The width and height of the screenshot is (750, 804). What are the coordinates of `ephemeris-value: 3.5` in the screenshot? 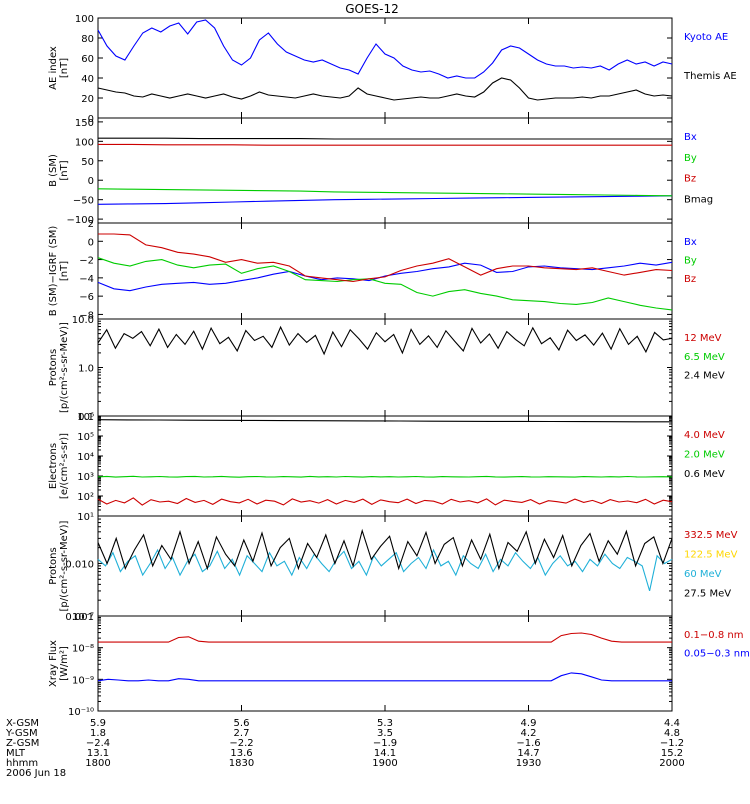 It's located at (385, 733).